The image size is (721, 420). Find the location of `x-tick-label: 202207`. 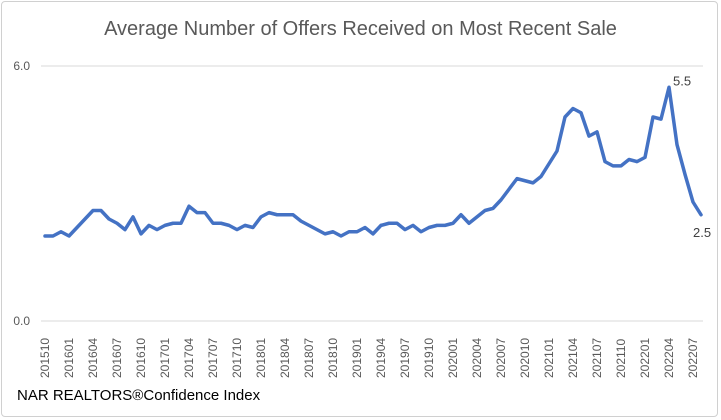

x-tick-label: 202207 is located at coordinates (693, 358).